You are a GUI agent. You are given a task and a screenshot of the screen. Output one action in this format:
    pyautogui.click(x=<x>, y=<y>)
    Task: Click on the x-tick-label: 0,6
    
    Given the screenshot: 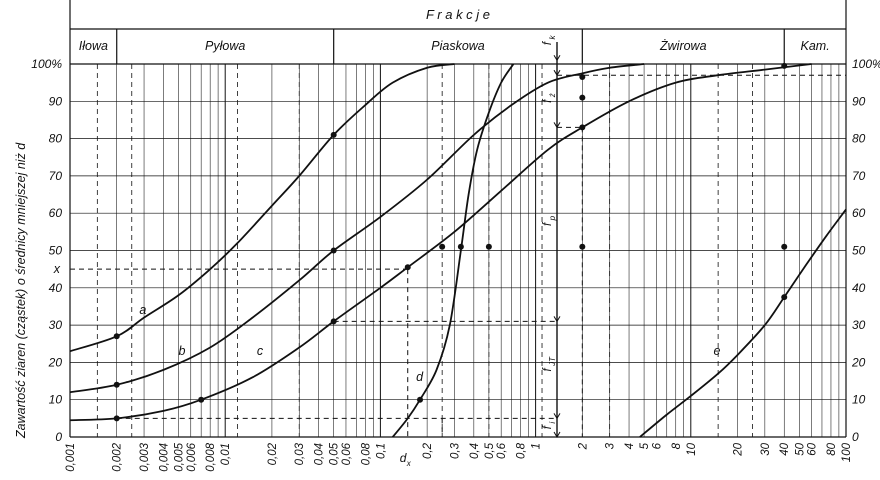 What is the action you would take?
    pyautogui.click(x=502, y=450)
    